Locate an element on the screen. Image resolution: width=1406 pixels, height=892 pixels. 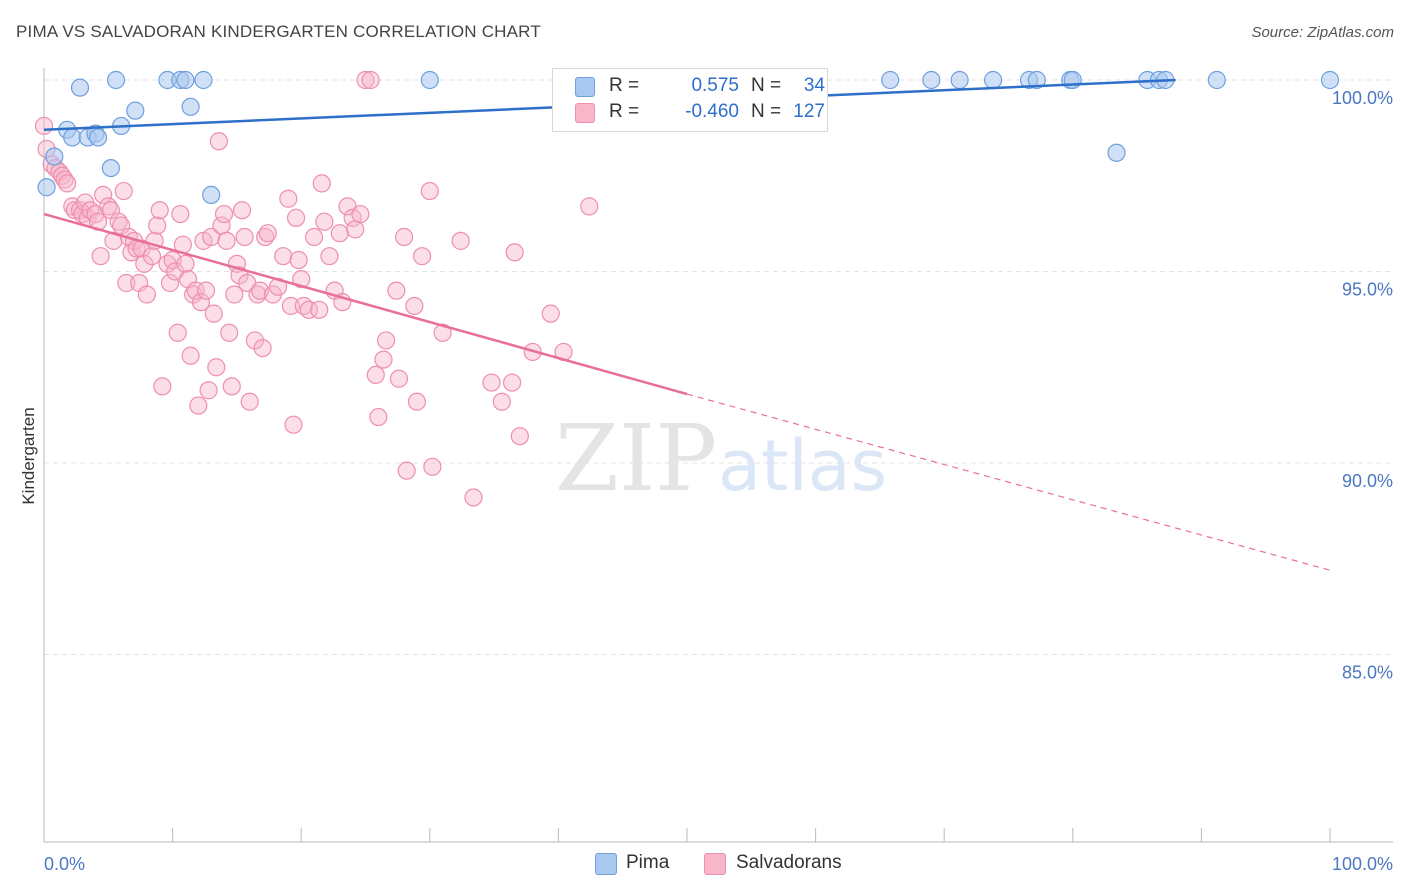
x-tick-labels: 0.0% 100.0% is located at coordinates (718, 864).